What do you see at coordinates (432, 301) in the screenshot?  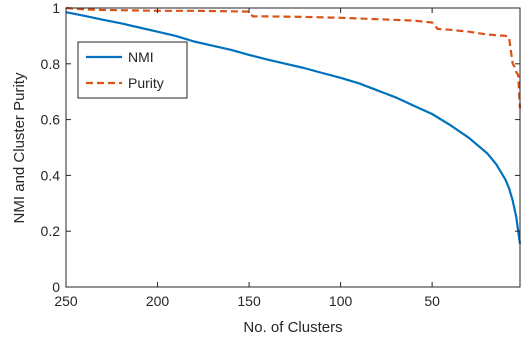 I see `x-tick-label: 50` at bounding box center [432, 301].